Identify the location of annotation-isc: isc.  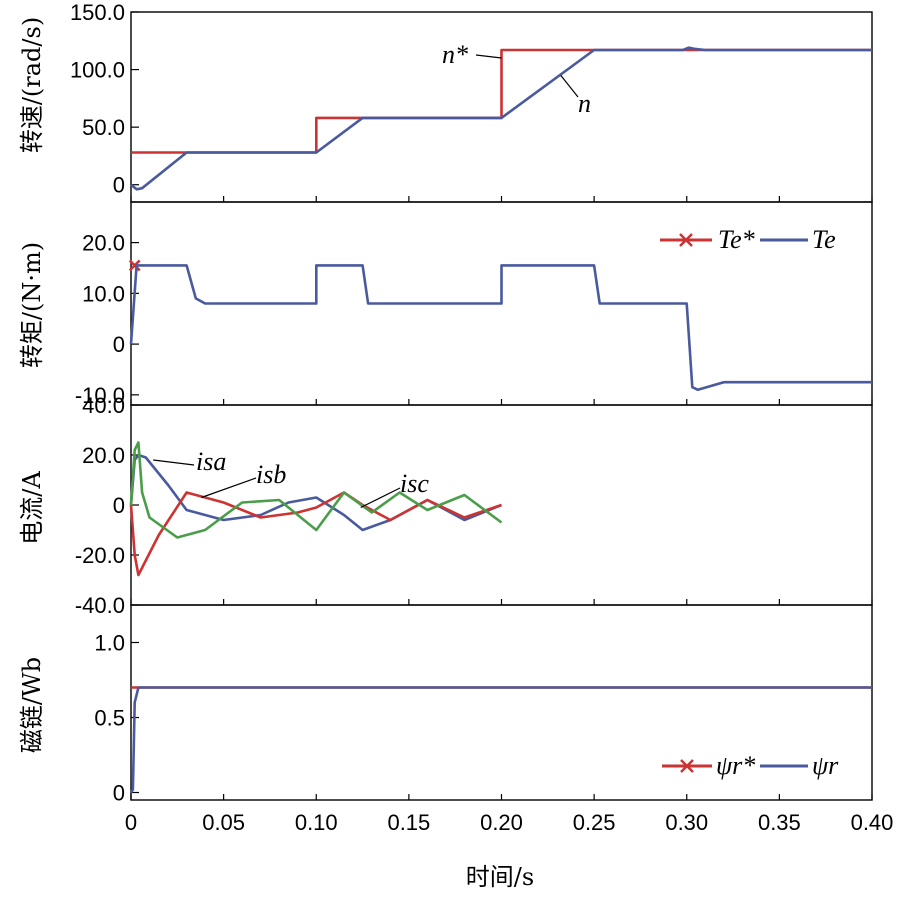
(414, 483).